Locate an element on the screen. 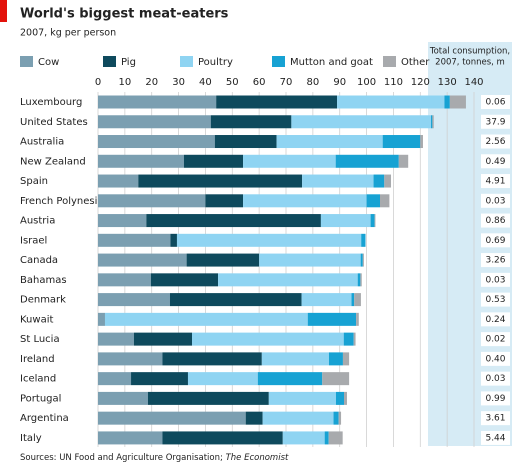 The image size is (515, 468). totals-value: 3.26 is located at coordinates (495, 261).